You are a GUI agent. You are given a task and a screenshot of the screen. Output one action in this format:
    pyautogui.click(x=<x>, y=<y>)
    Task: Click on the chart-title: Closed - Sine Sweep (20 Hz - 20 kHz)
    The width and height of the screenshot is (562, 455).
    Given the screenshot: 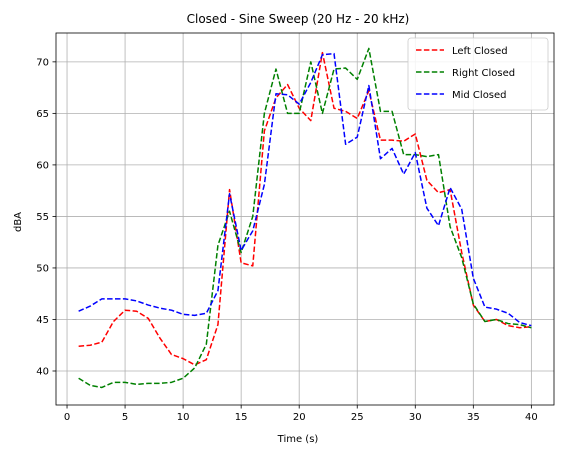 What is the action you would take?
    pyautogui.click(x=298, y=19)
    